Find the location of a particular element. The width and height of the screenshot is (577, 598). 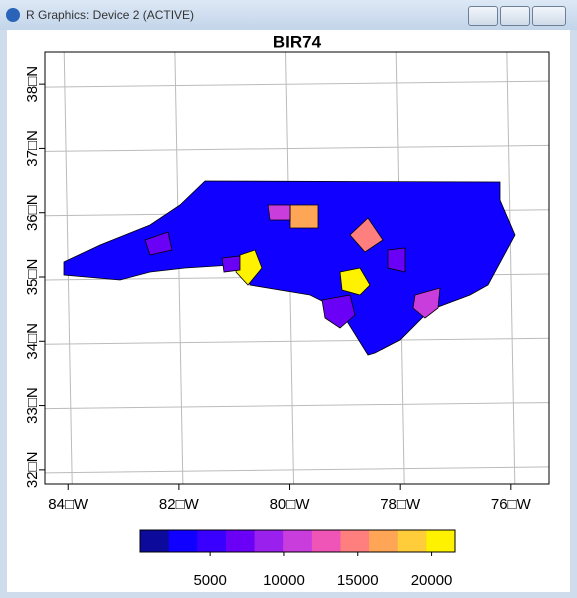

y-tick-label: 32□N is located at coordinates (32, 470).